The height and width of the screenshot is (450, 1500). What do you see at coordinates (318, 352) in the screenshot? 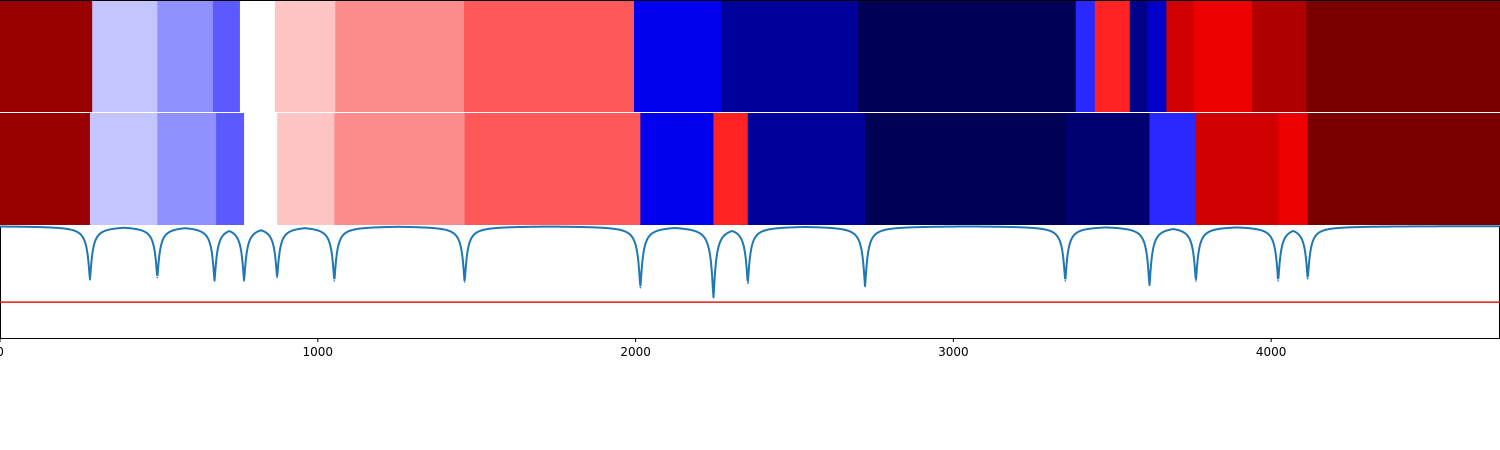
I see `x-tick-label: 1000` at bounding box center [318, 352].